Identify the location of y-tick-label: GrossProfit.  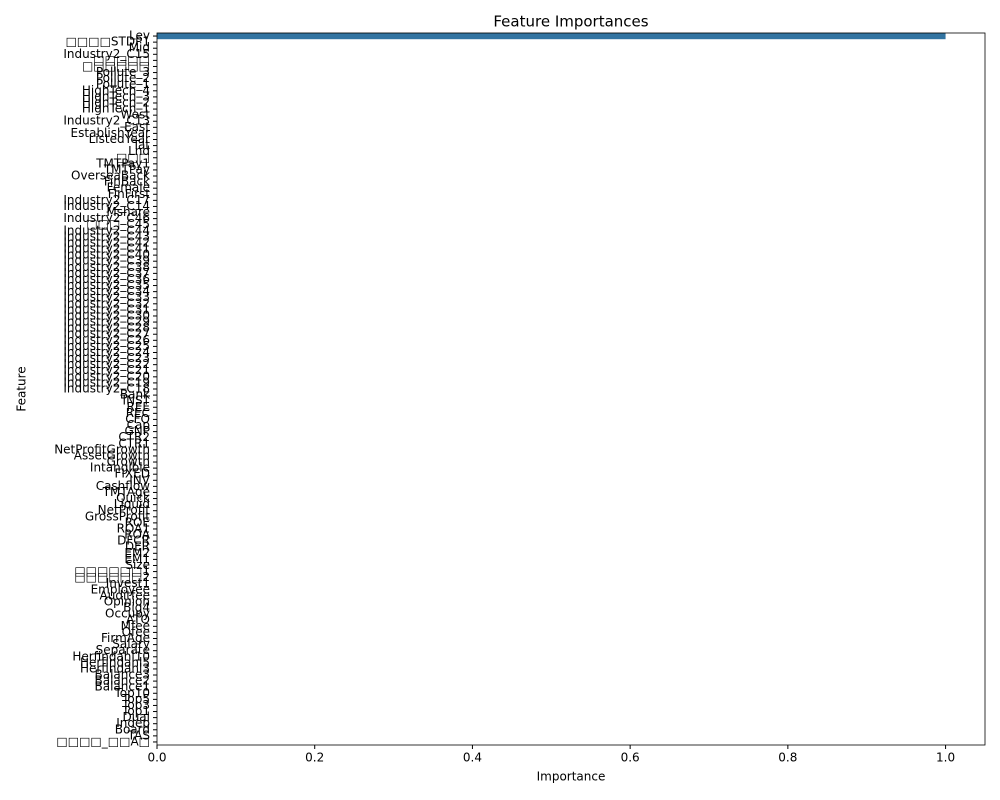
(117, 516).